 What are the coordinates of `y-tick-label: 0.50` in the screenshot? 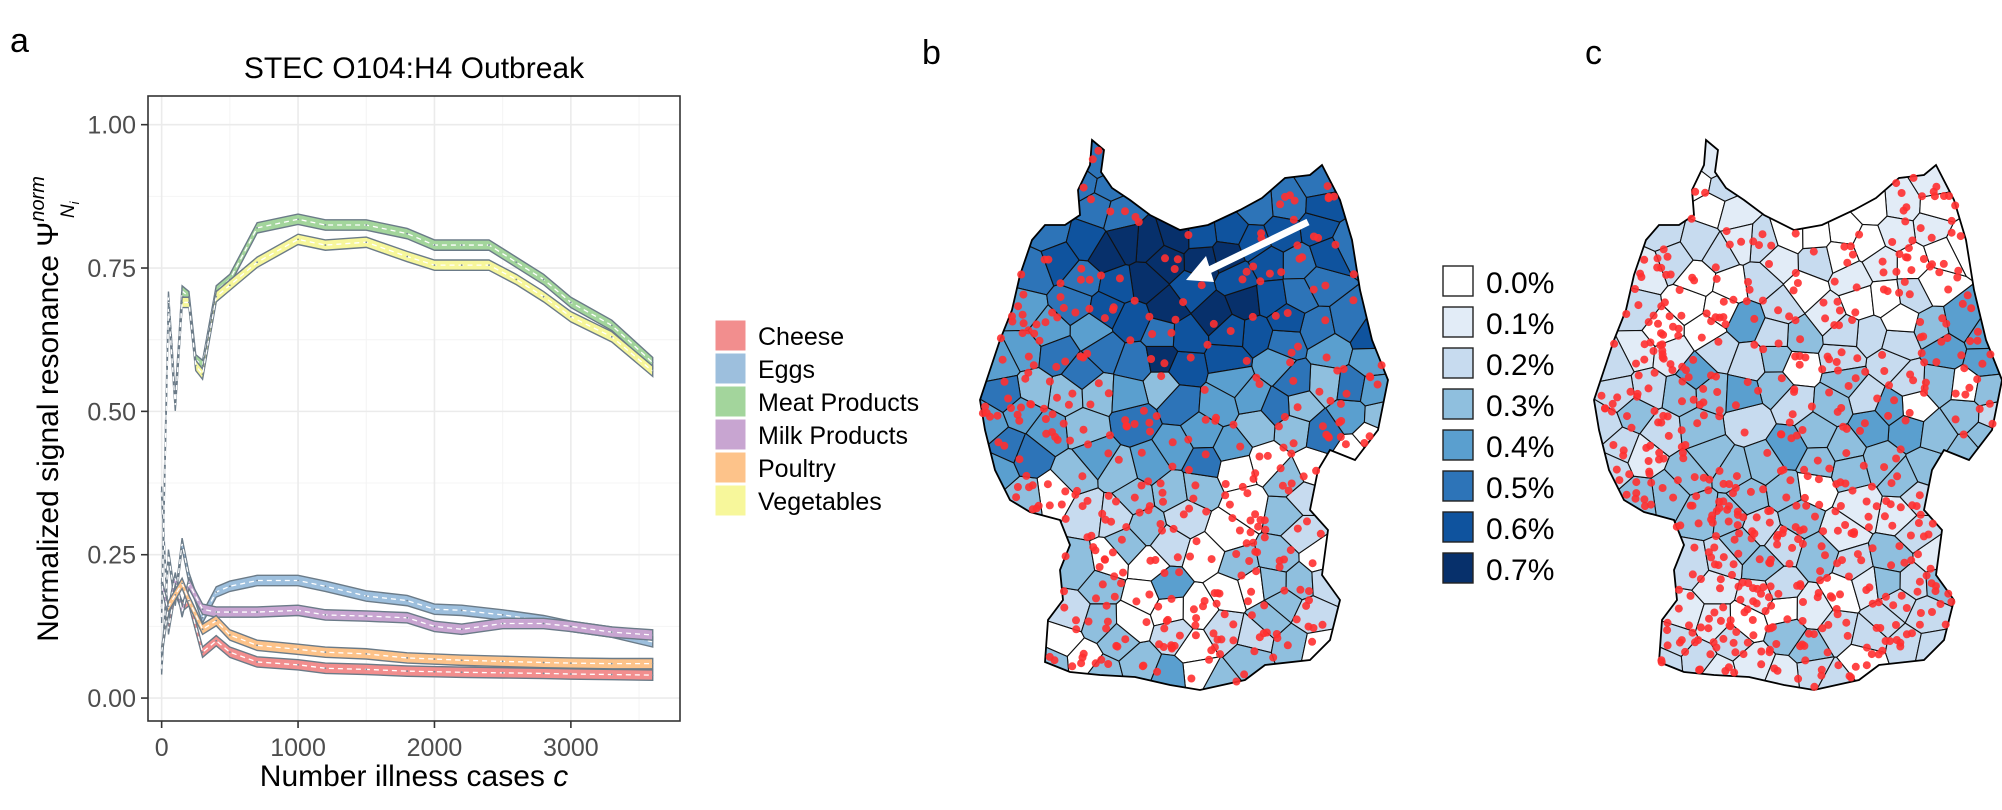 It's located at (111, 412).